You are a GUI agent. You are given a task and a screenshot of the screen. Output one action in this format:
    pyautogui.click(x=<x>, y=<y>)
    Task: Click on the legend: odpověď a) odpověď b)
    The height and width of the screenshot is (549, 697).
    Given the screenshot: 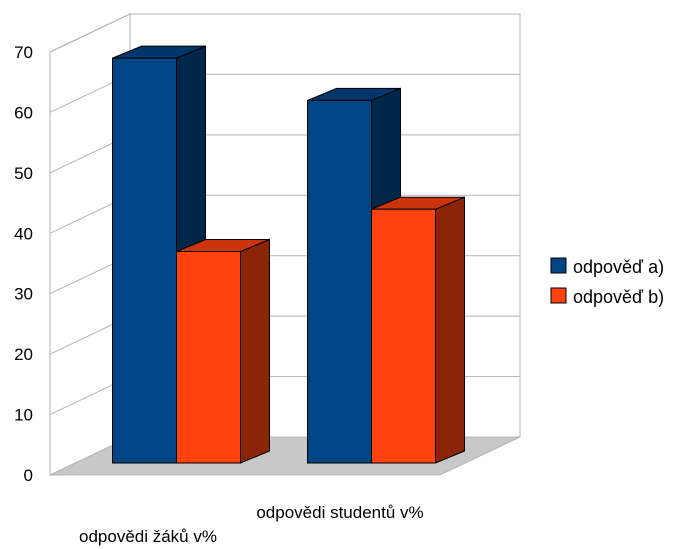 What is the action you would take?
    pyautogui.click(x=607, y=282)
    